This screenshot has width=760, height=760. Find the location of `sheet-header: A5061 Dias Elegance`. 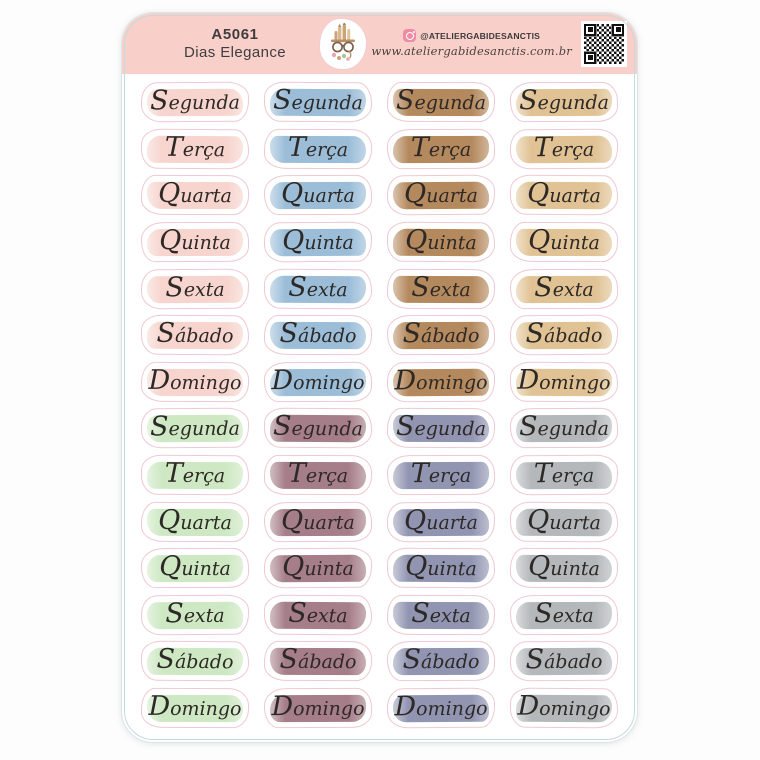

sheet-header: A5061 Dias Elegance is located at coordinates (379, 43).